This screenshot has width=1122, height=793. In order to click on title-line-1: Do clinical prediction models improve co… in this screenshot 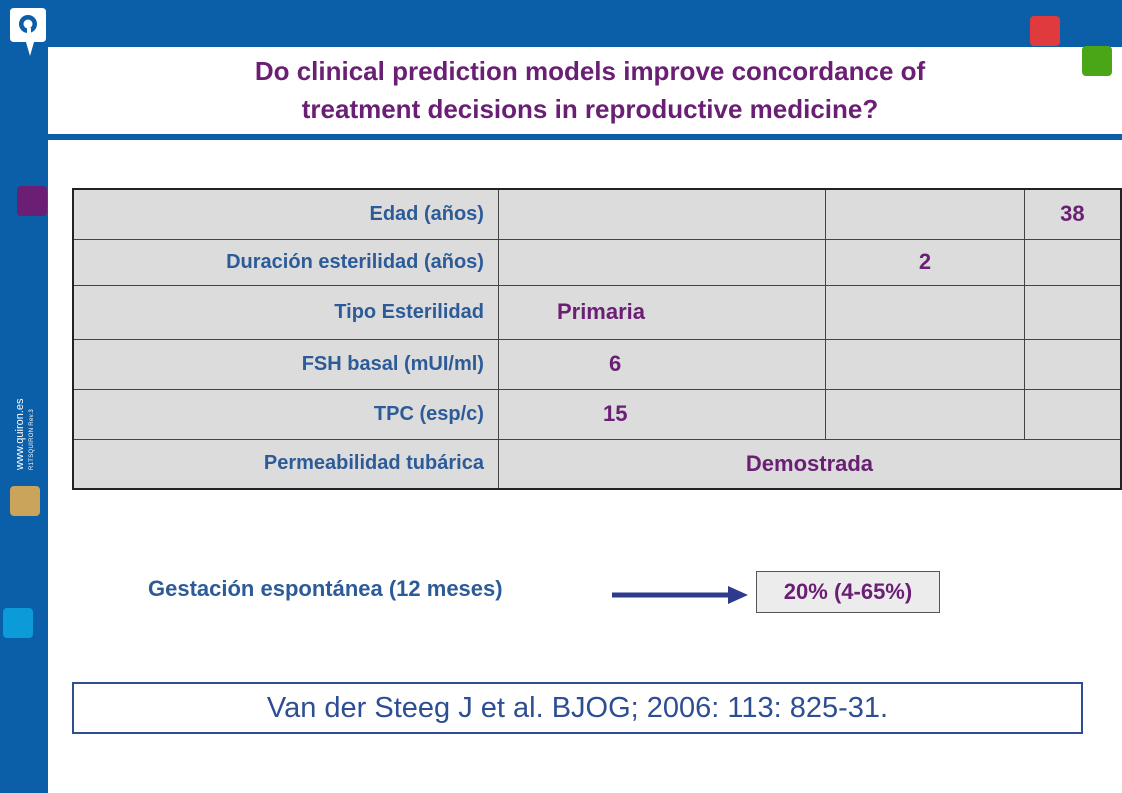, I will do `click(590, 71)`.